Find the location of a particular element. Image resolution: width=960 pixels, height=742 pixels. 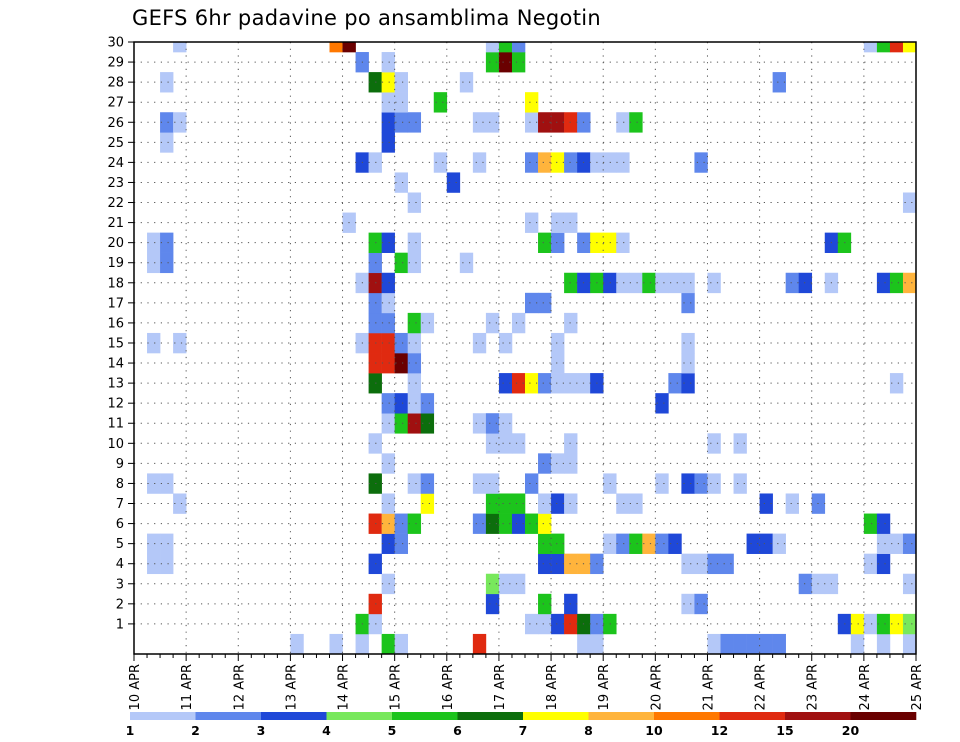

y-tick-label: 20 is located at coordinates (115, 243).